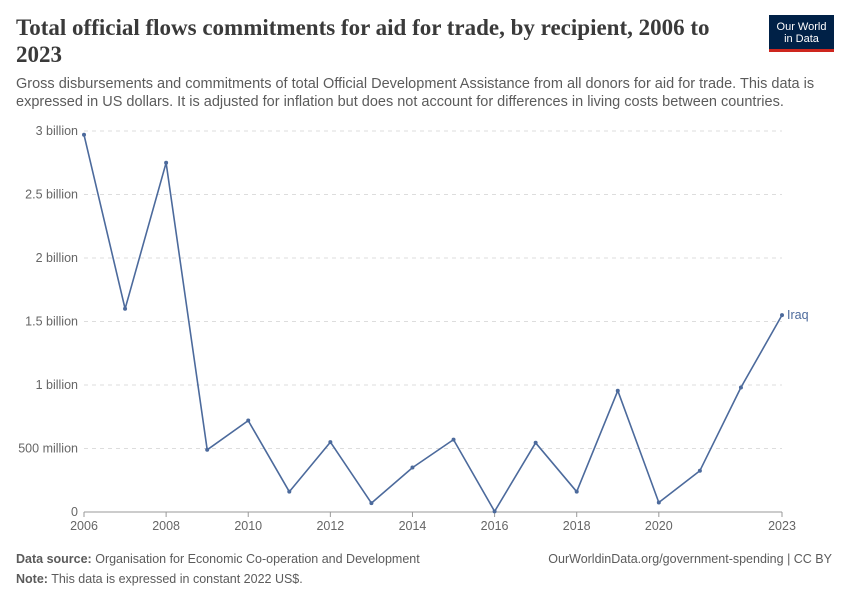 Image resolution: width=850 pixels, height=600 pixels. I want to click on x-tick-label: 2023, so click(782, 526).